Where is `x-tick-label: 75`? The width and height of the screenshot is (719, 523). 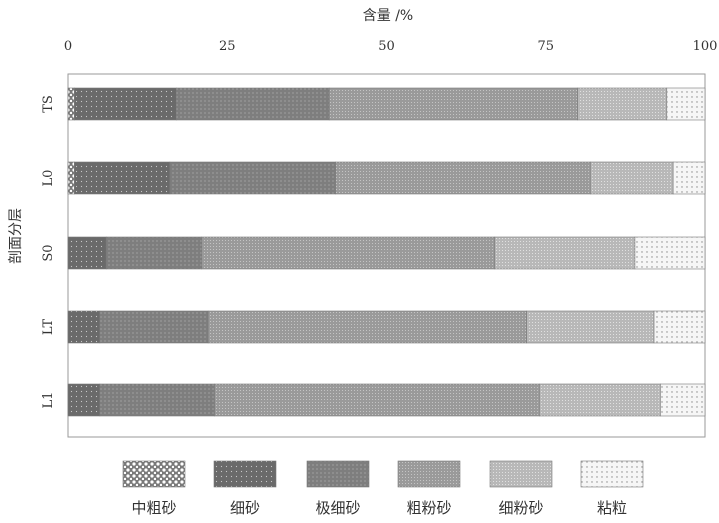 x-tick-label: 75 is located at coordinates (545, 46).